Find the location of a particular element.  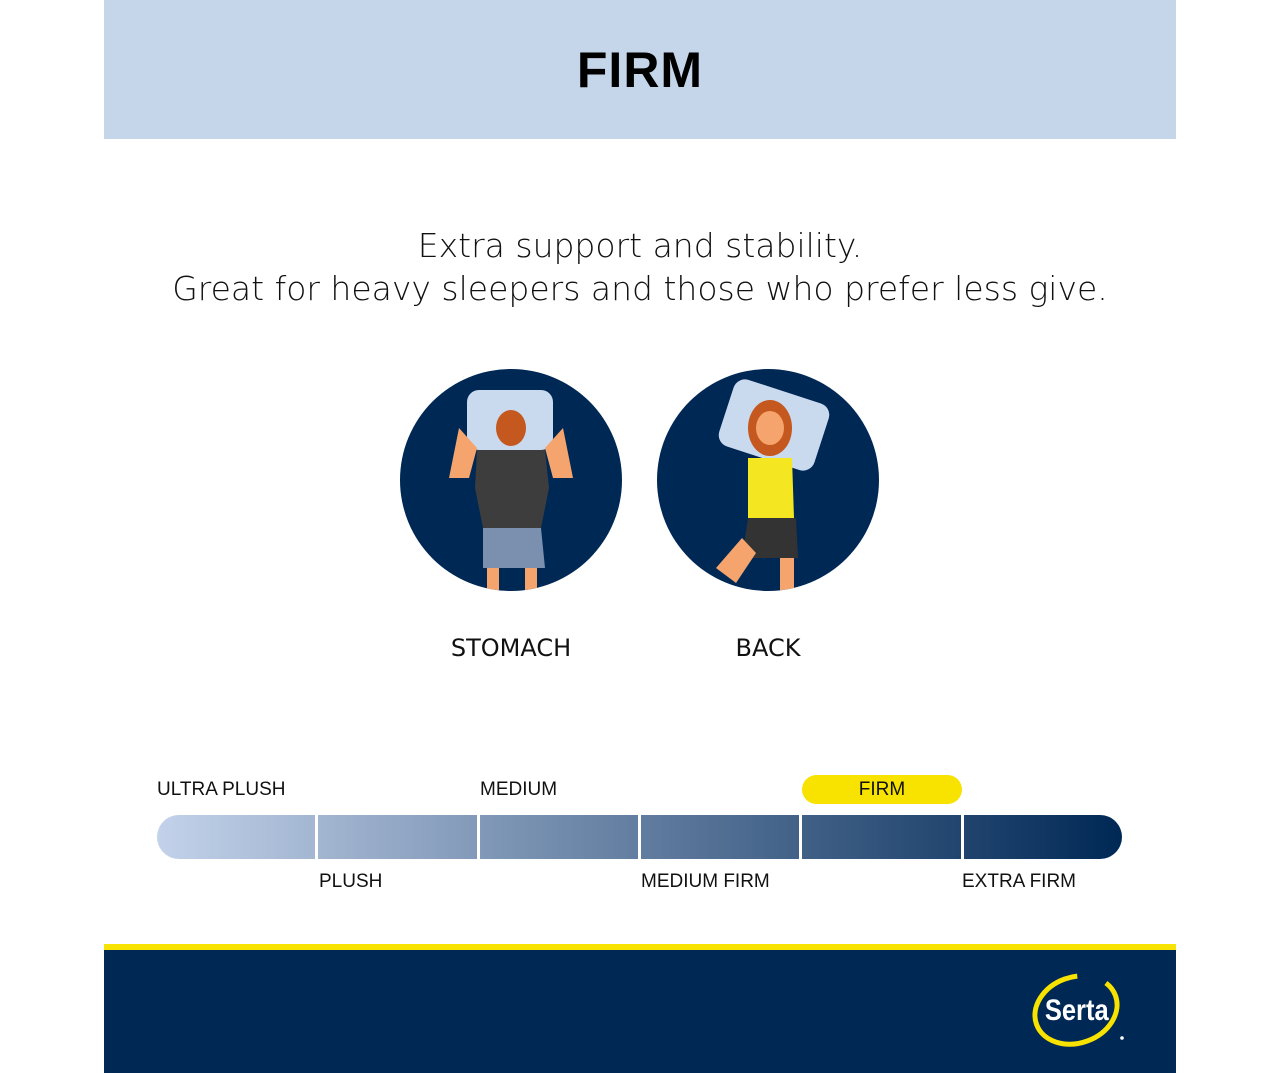

page-title: FIRM is located at coordinates (640, 69).